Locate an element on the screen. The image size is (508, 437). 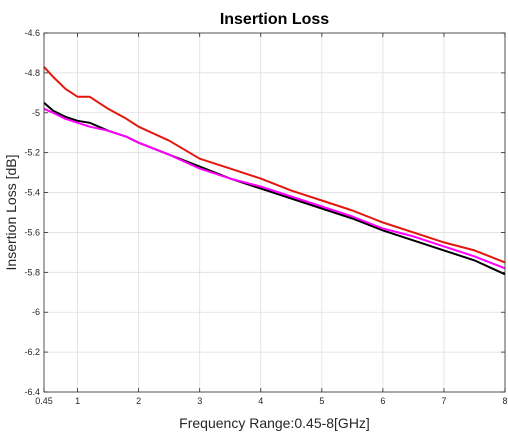
y-tick-label: -4.8 is located at coordinates (32, 73).